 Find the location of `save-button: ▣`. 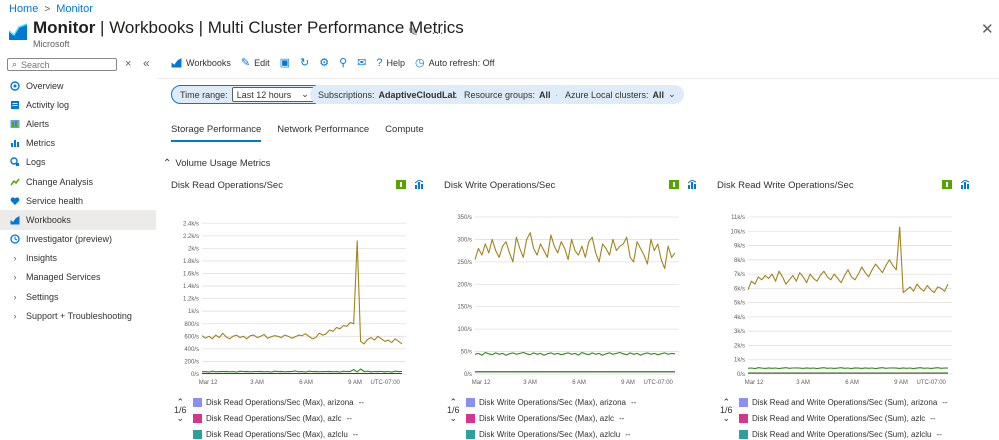

save-button: ▣ is located at coordinates (285, 62).